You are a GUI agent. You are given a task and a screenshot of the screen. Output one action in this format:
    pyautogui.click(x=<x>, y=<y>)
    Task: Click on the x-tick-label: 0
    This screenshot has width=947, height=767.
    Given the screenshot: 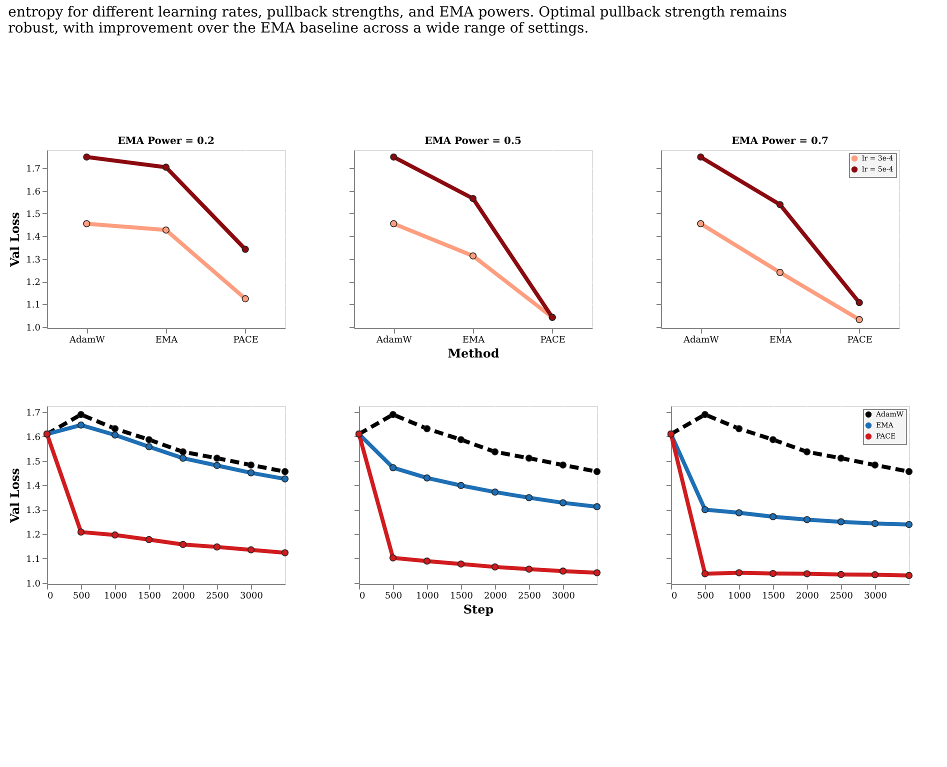 What is the action you would take?
    pyautogui.click(x=51, y=597)
    